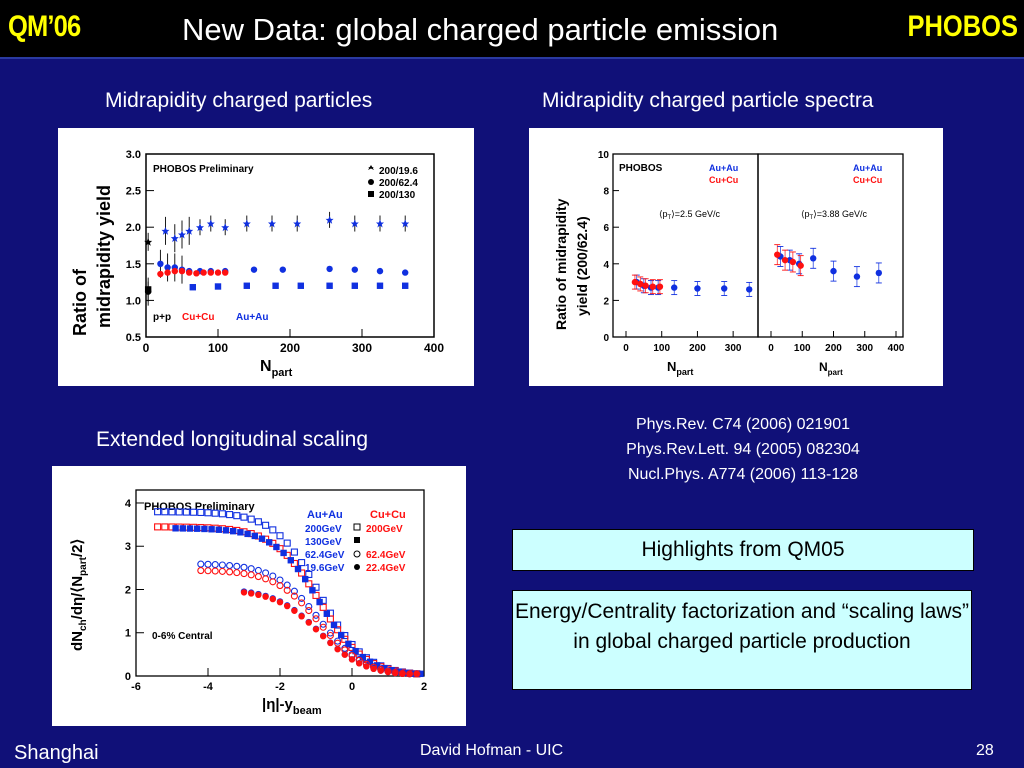 The image size is (1024, 768). What do you see at coordinates (371, 182) in the screenshot?
I see `legend-circle-icon` at bounding box center [371, 182].